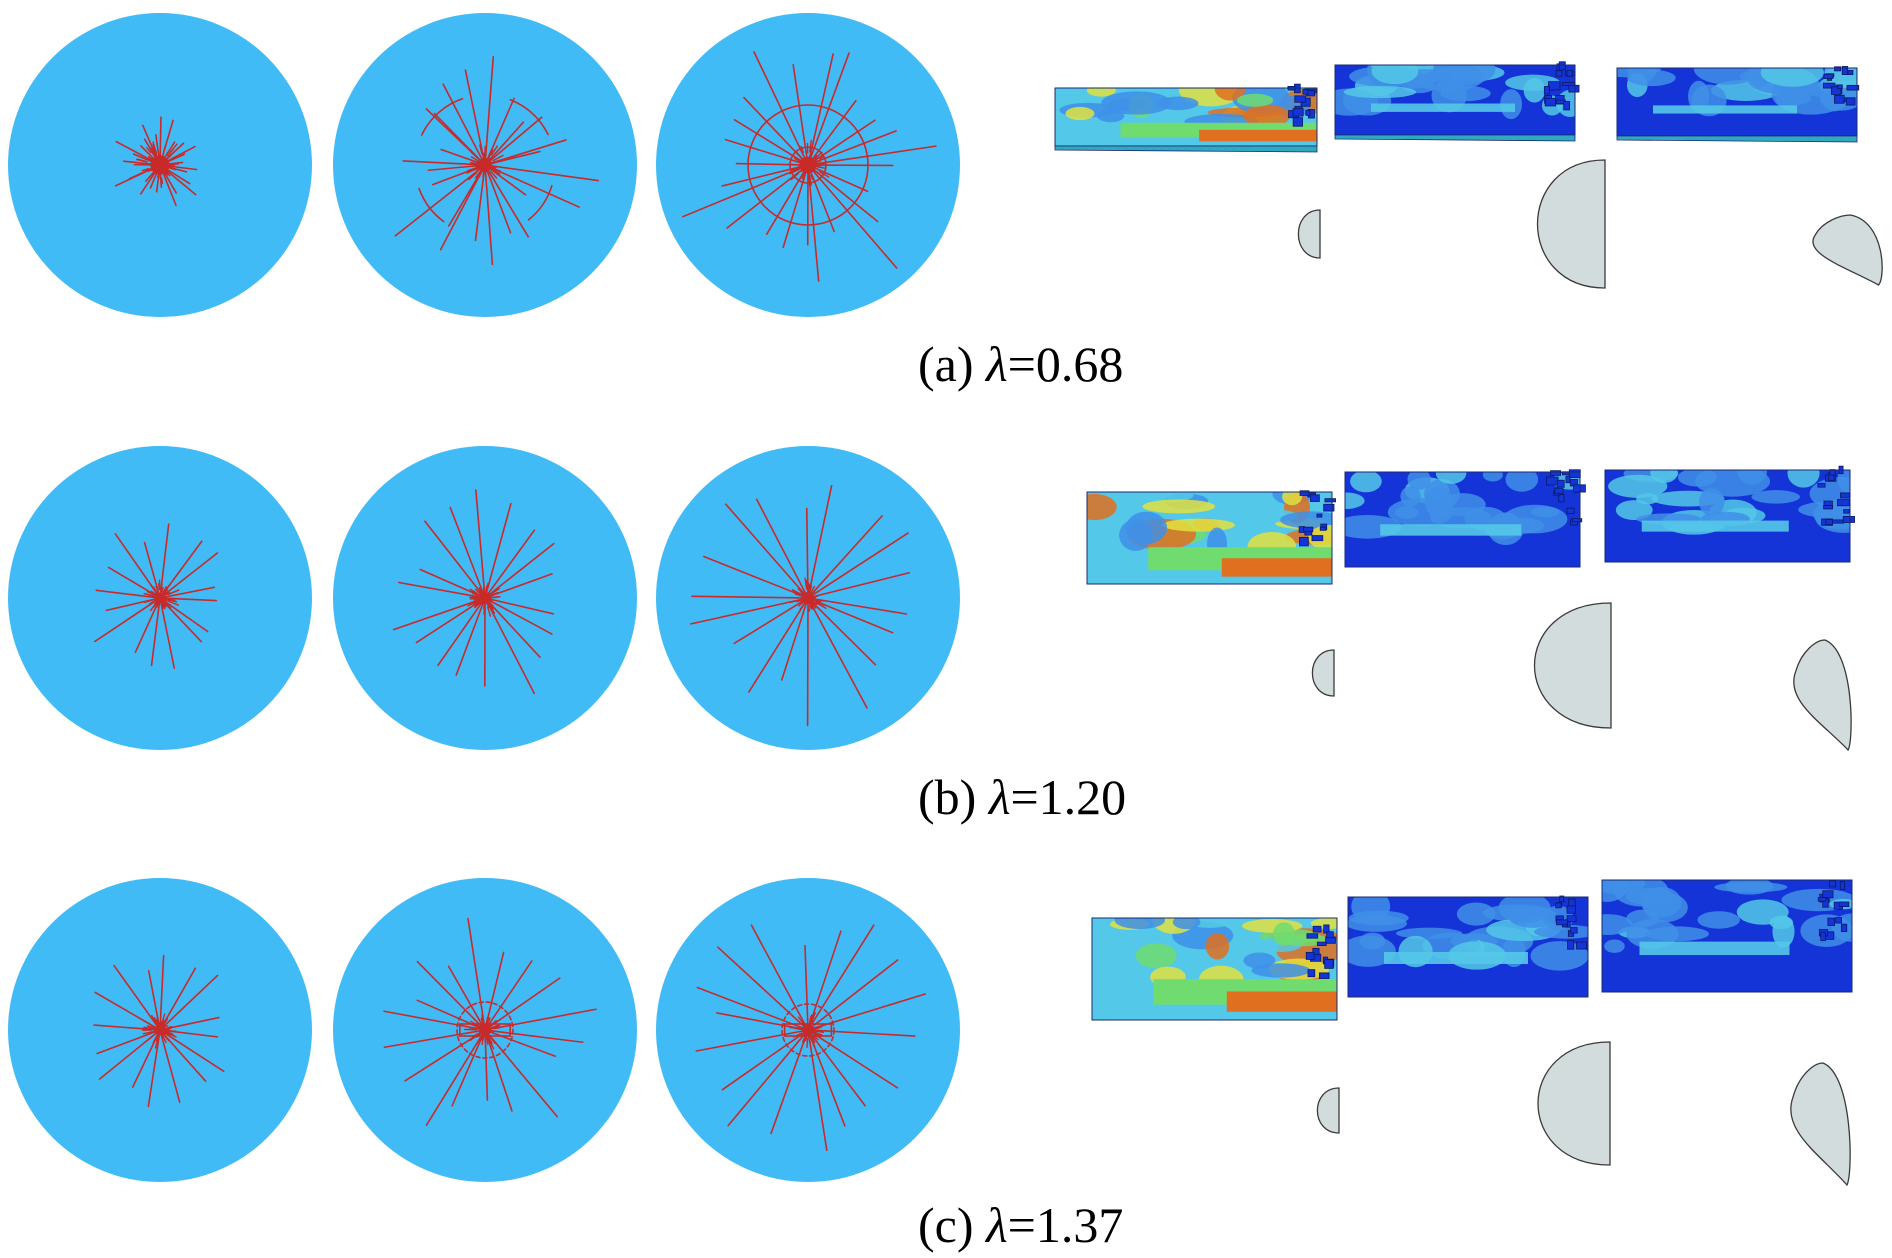 The height and width of the screenshot is (1258, 1892). I want to click on caption-c-label: (c), so click(952, 1225).